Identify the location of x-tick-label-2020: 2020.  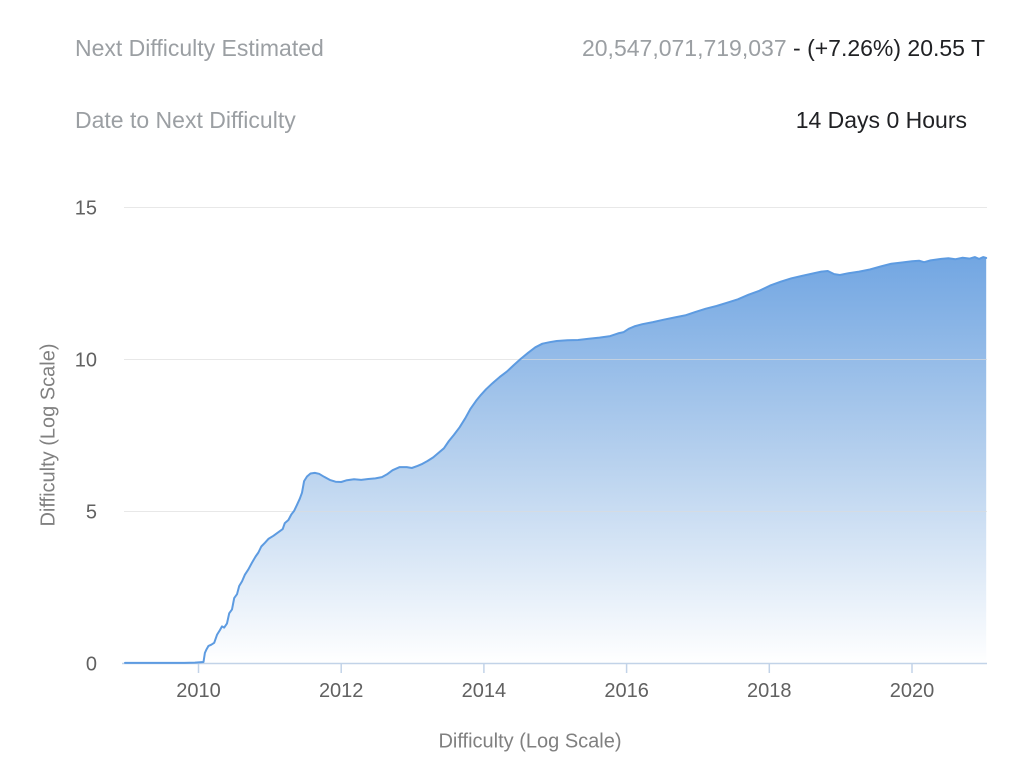
(912, 691).